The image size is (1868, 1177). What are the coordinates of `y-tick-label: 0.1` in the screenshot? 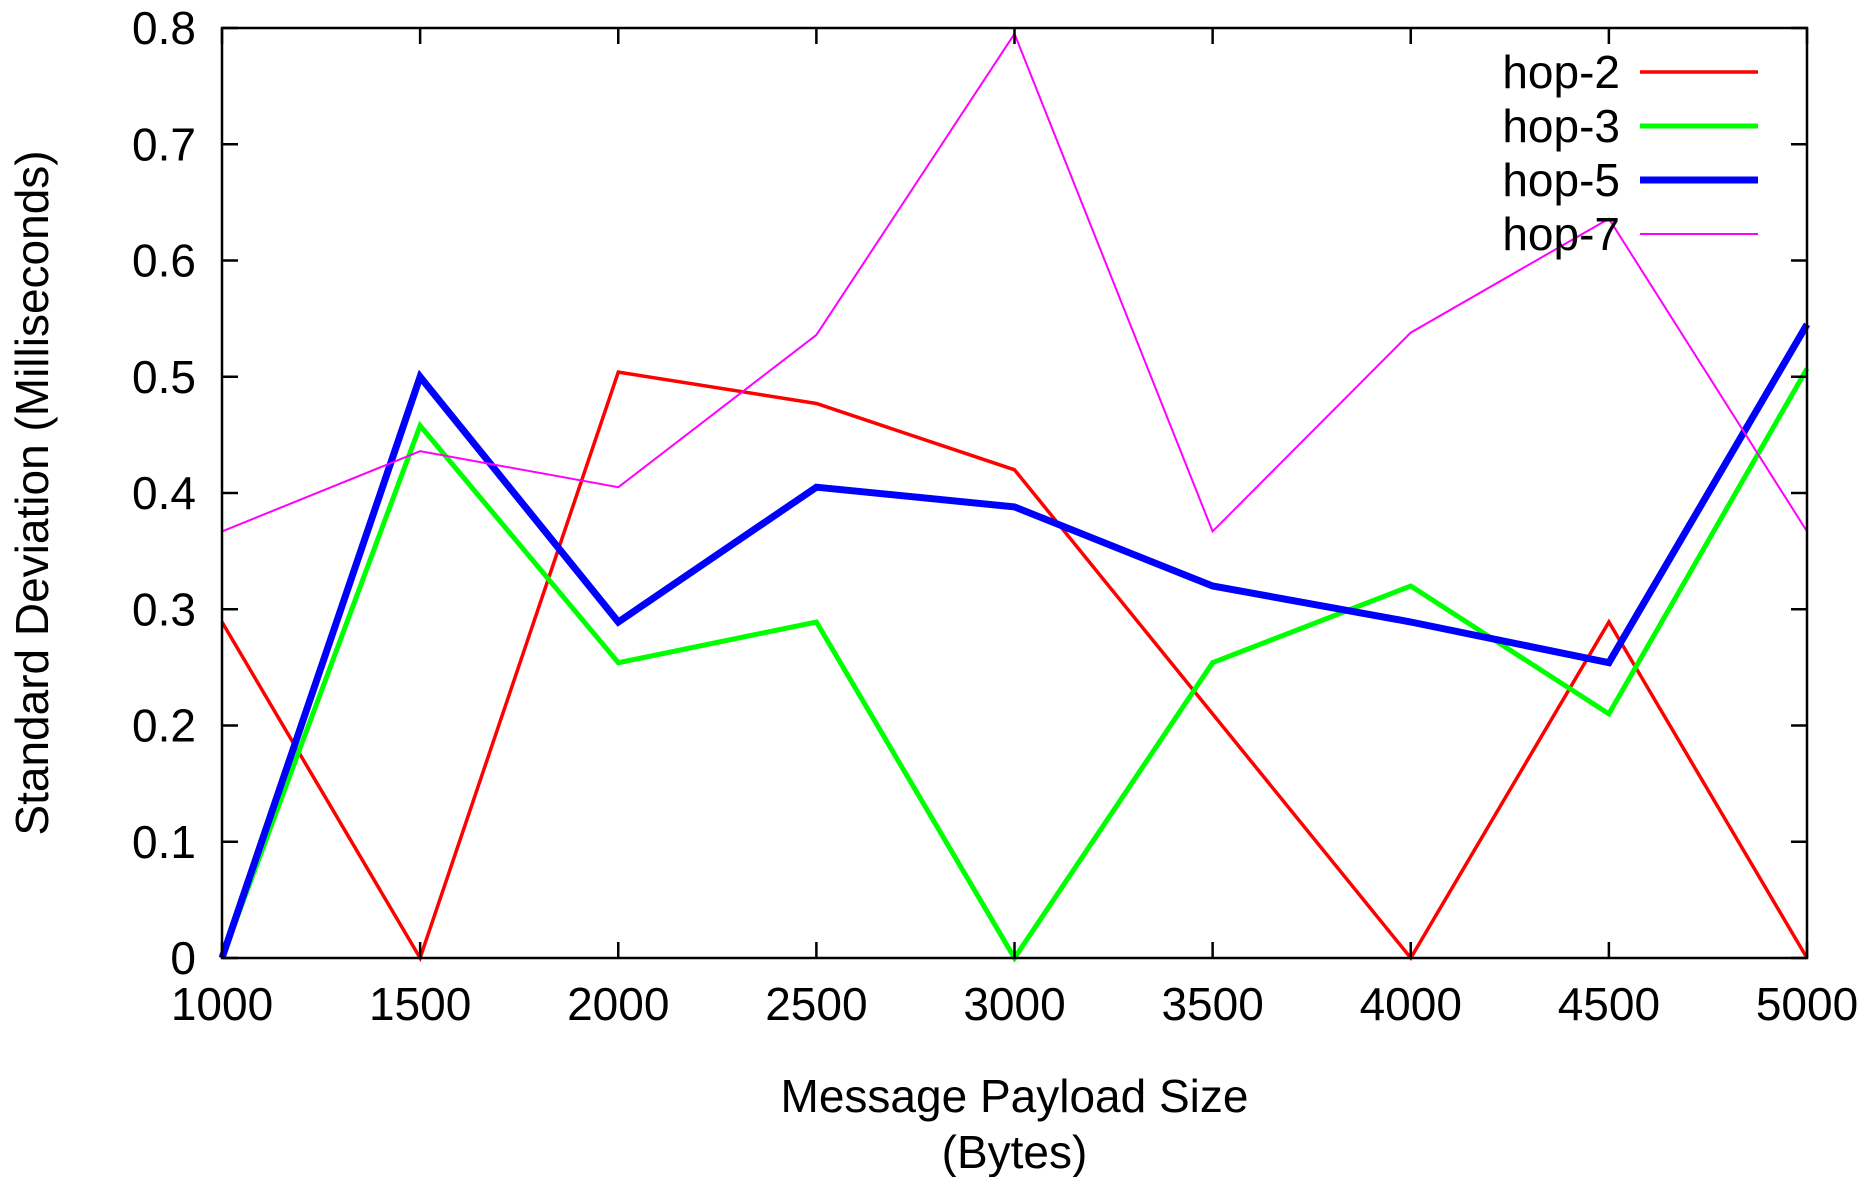 It's located at (164, 842).